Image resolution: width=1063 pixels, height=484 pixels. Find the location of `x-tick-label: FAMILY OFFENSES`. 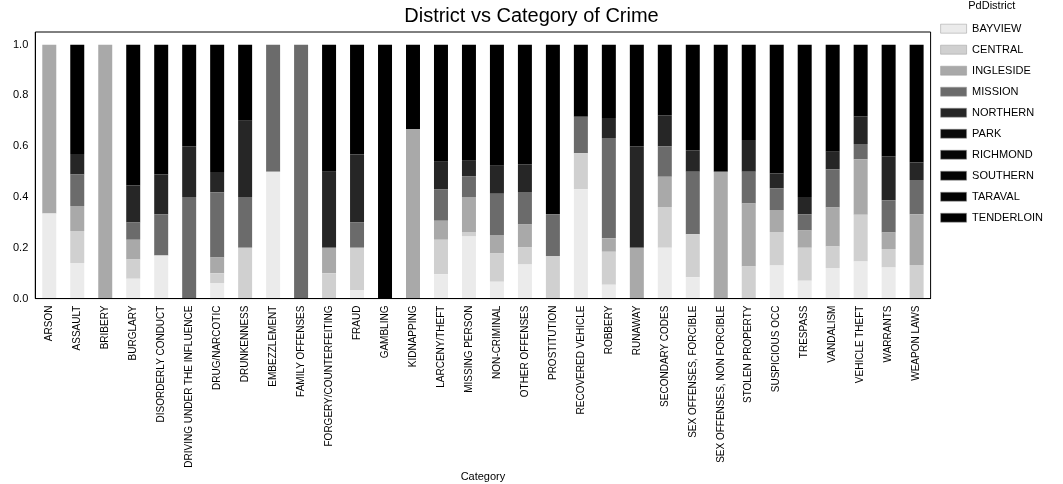

x-tick-label: FAMILY OFFENSES is located at coordinates (300, 351).